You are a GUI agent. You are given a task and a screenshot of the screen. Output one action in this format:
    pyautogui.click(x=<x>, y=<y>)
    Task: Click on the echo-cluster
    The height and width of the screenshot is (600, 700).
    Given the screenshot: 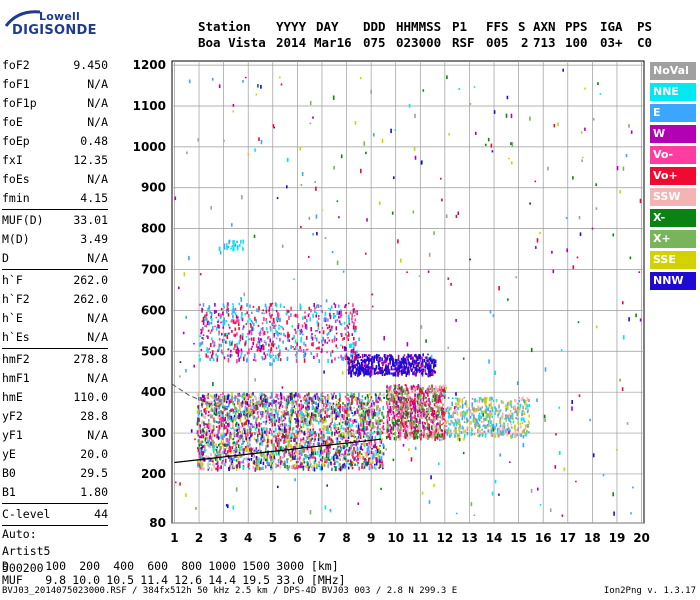 What is the action you would take?
    pyautogui.click(x=391, y=365)
    